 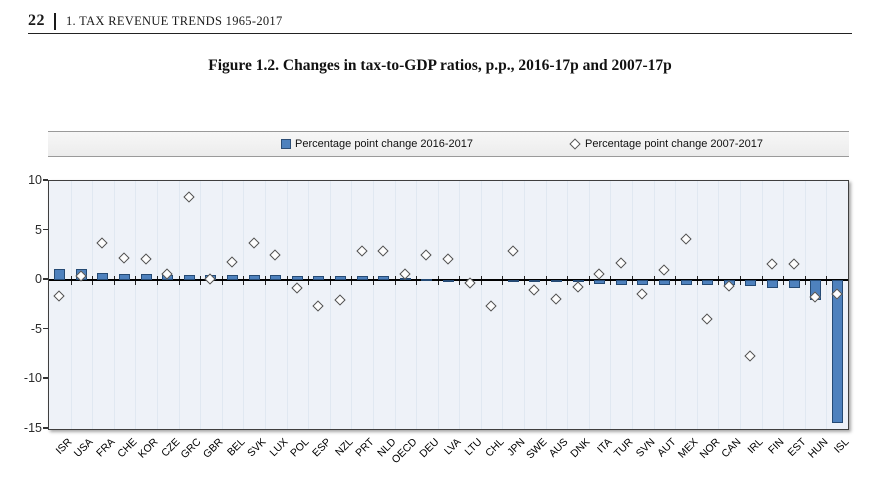 What do you see at coordinates (253, 243) in the screenshot?
I see `diamond-svk` at bounding box center [253, 243].